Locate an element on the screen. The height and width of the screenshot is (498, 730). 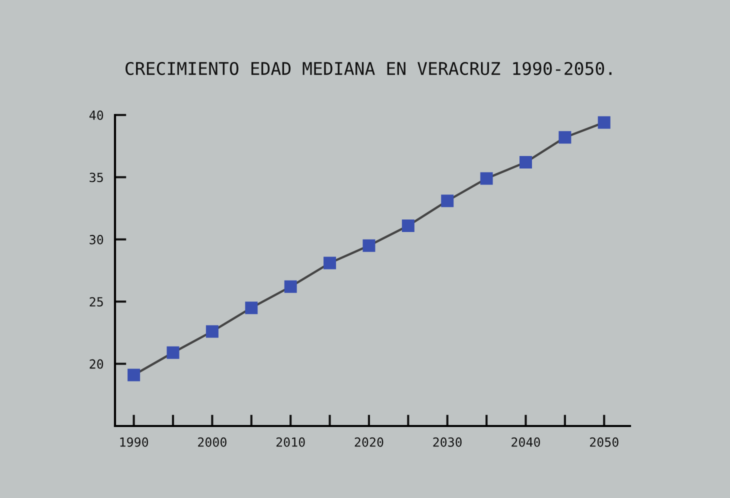
y-tick-label: 20 is located at coordinates (97, 364).